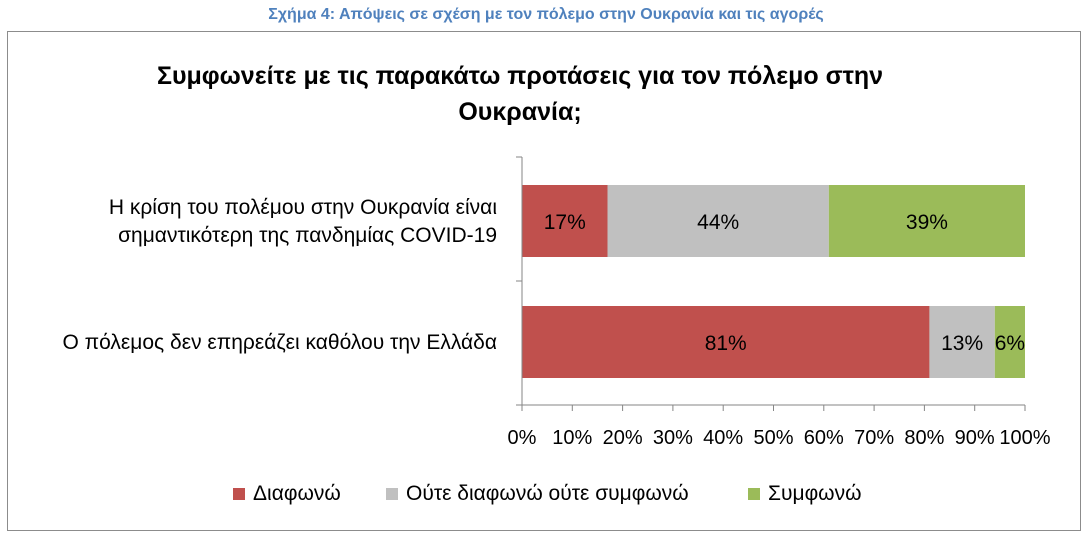 The height and width of the screenshot is (539, 1092). Describe the element at coordinates (723, 438) in the screenshot. I see `x-tick-label: 40%` at that location.